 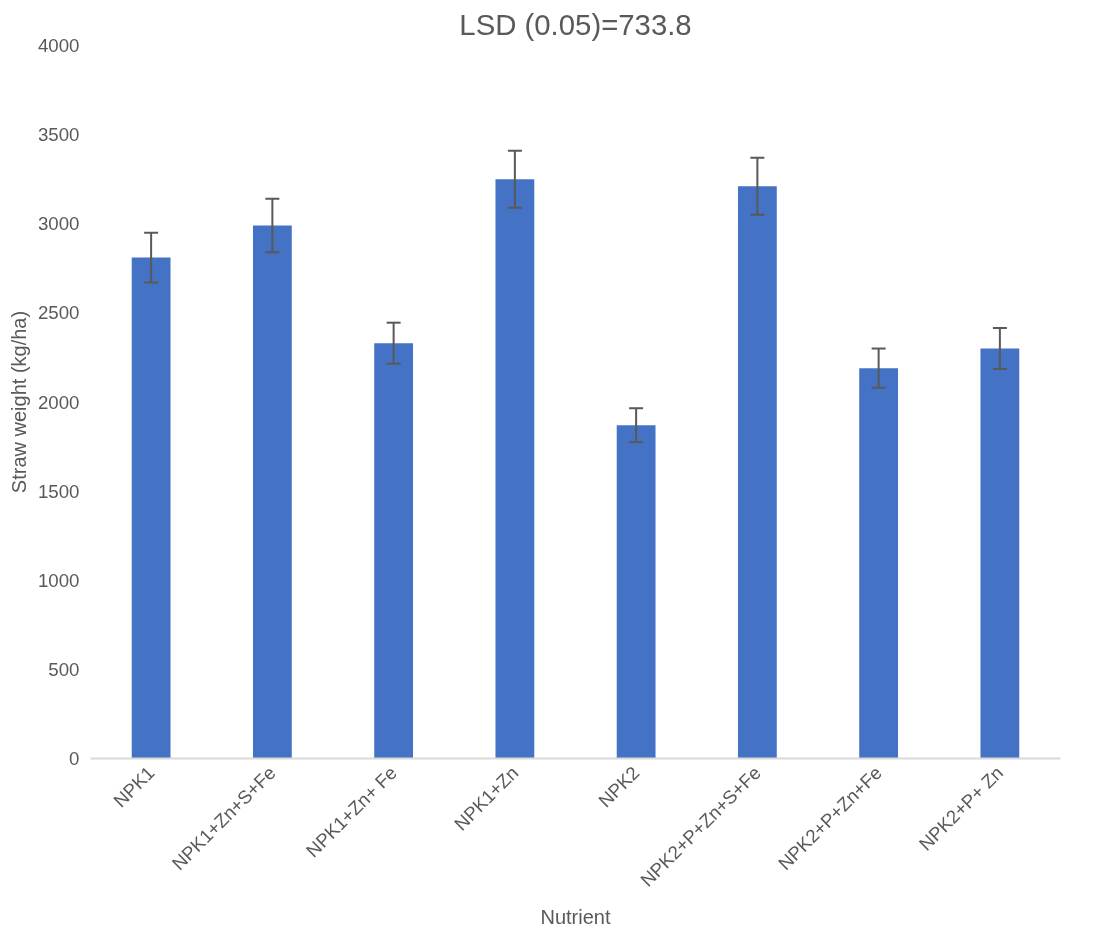 I want to click on y-tick-label: 2000, so click(x=59, y=402).